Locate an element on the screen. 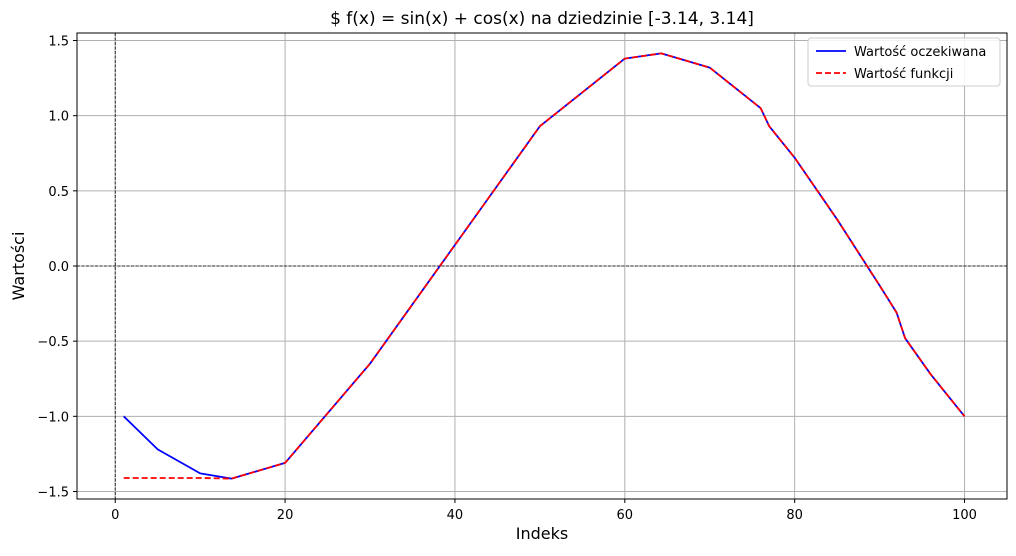  x-axis-label: Indeks is located at coordinates (542, 533).